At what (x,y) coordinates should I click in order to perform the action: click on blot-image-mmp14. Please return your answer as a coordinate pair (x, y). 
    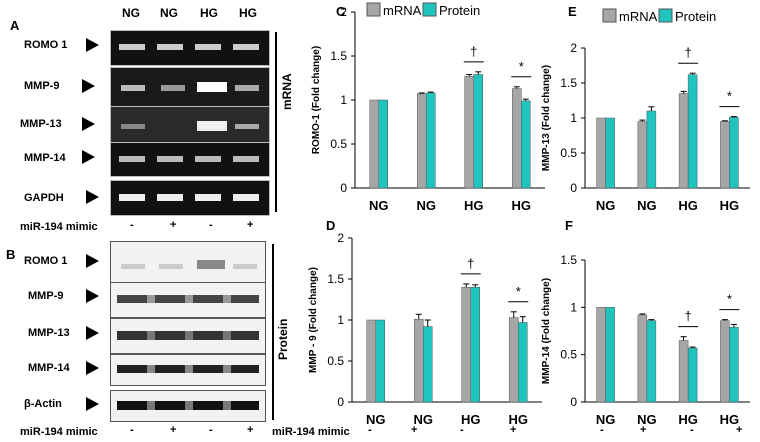
    Looking at the image, I should click on (188, 370).